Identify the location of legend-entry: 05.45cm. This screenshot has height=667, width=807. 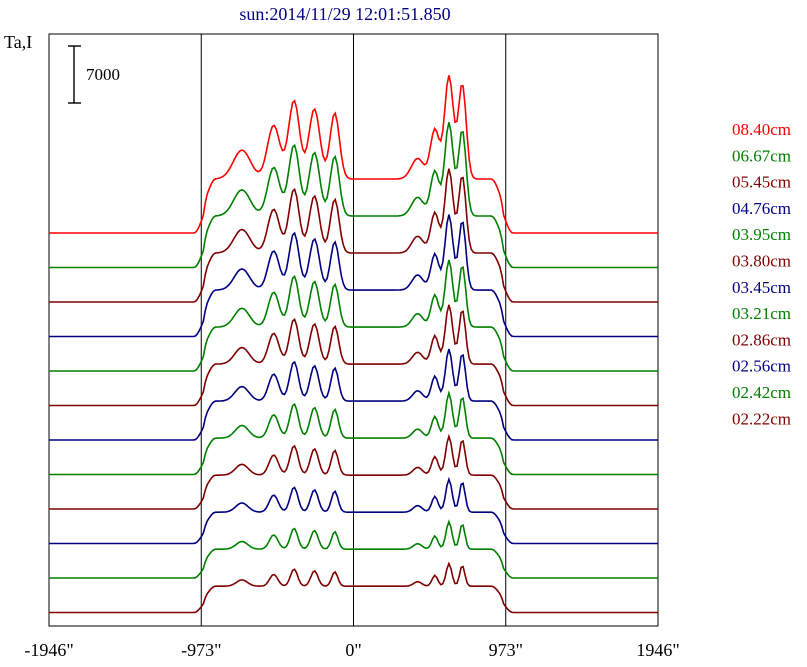
(761, 182).